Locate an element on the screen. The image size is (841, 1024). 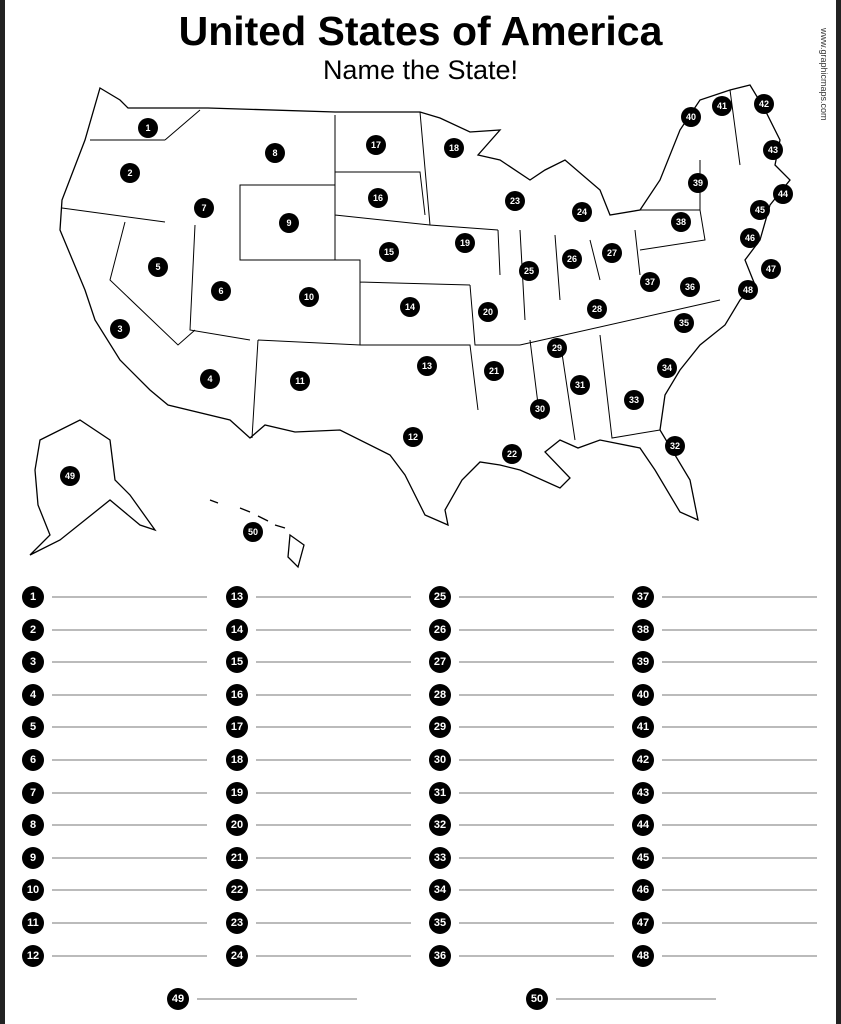
answer-number: 10 is located at coordinates (33, 890).